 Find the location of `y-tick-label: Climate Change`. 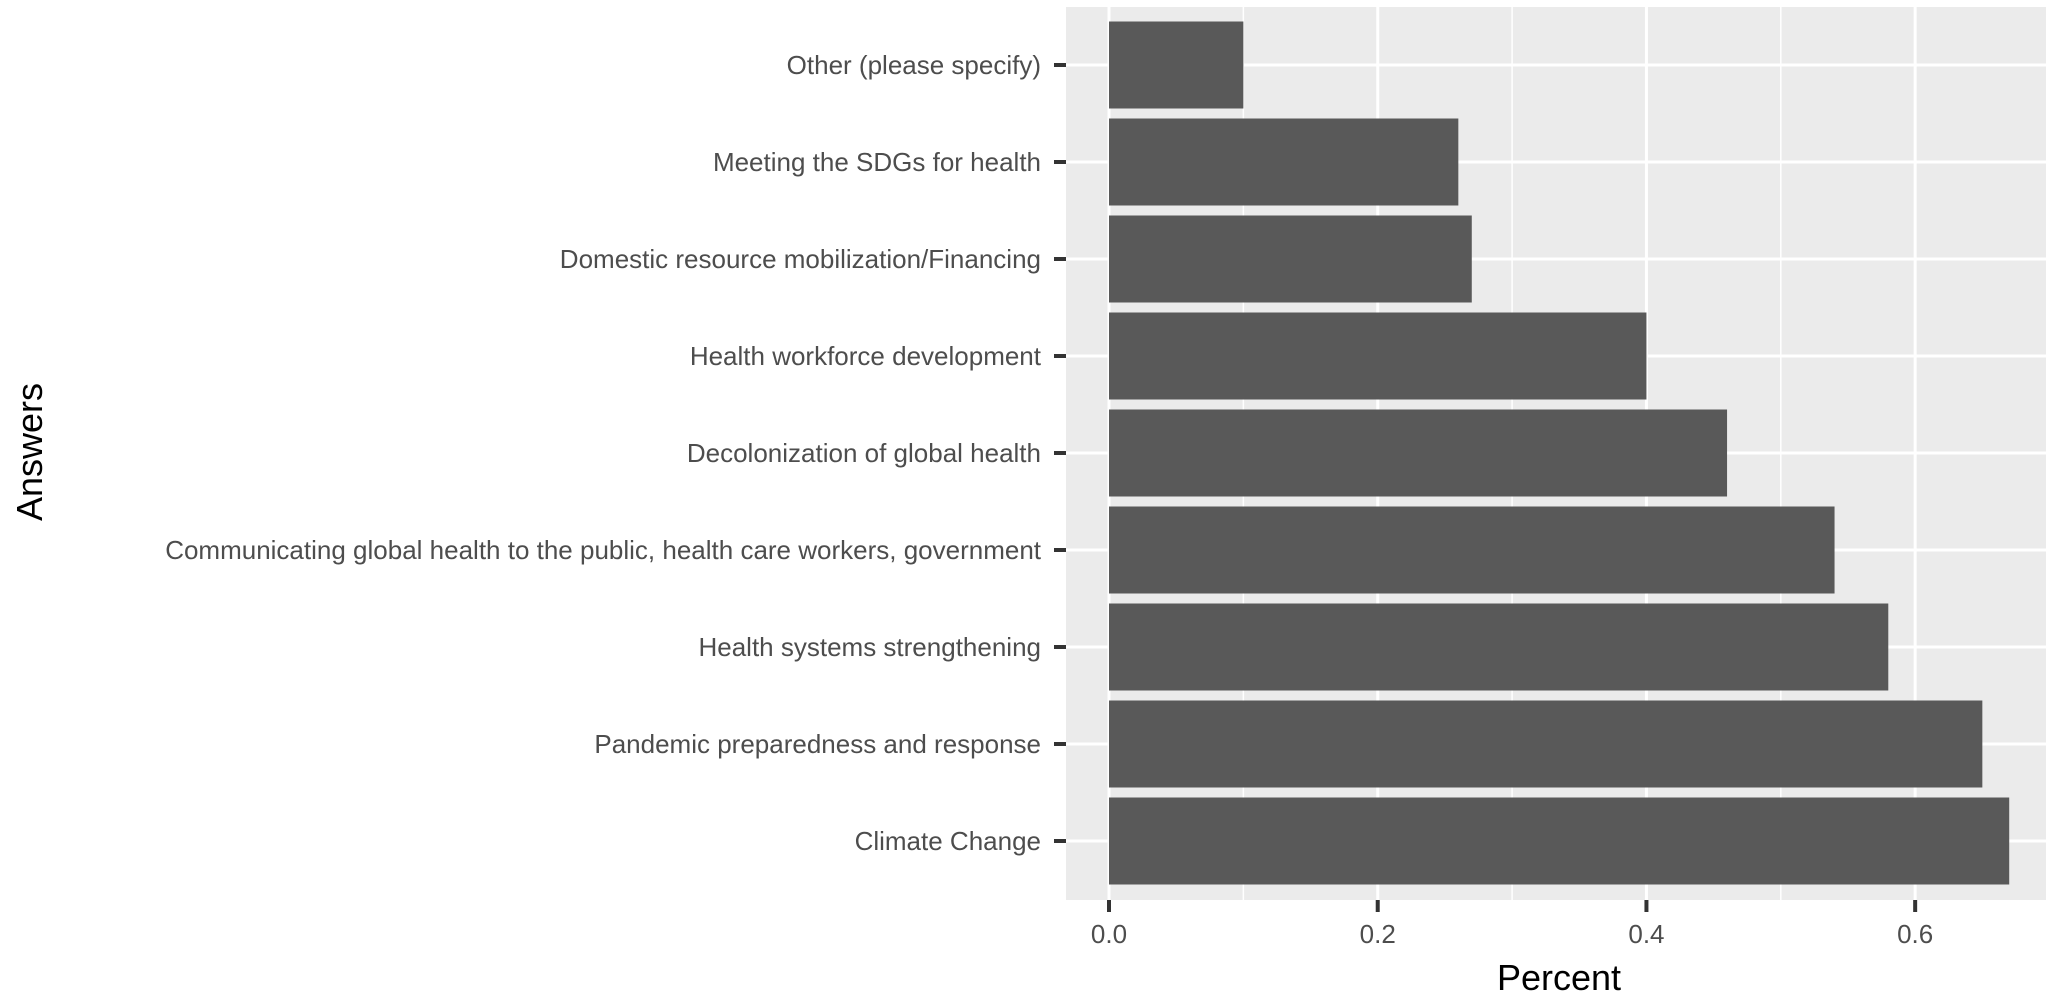

y-tick-label: Climate Change is located at coordinates (948, 841).